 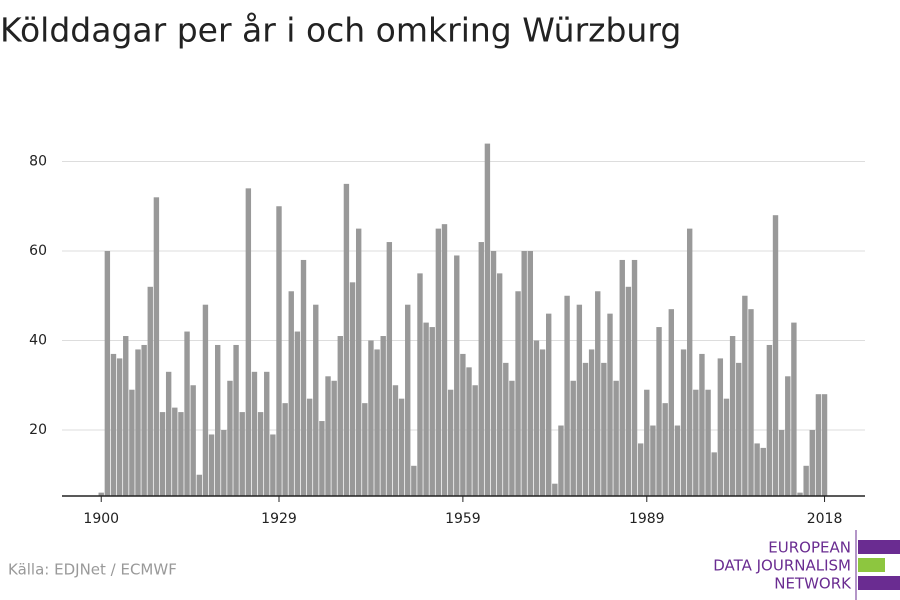 I want to click on y-tick-label: 60, so click(x=38, y=251).